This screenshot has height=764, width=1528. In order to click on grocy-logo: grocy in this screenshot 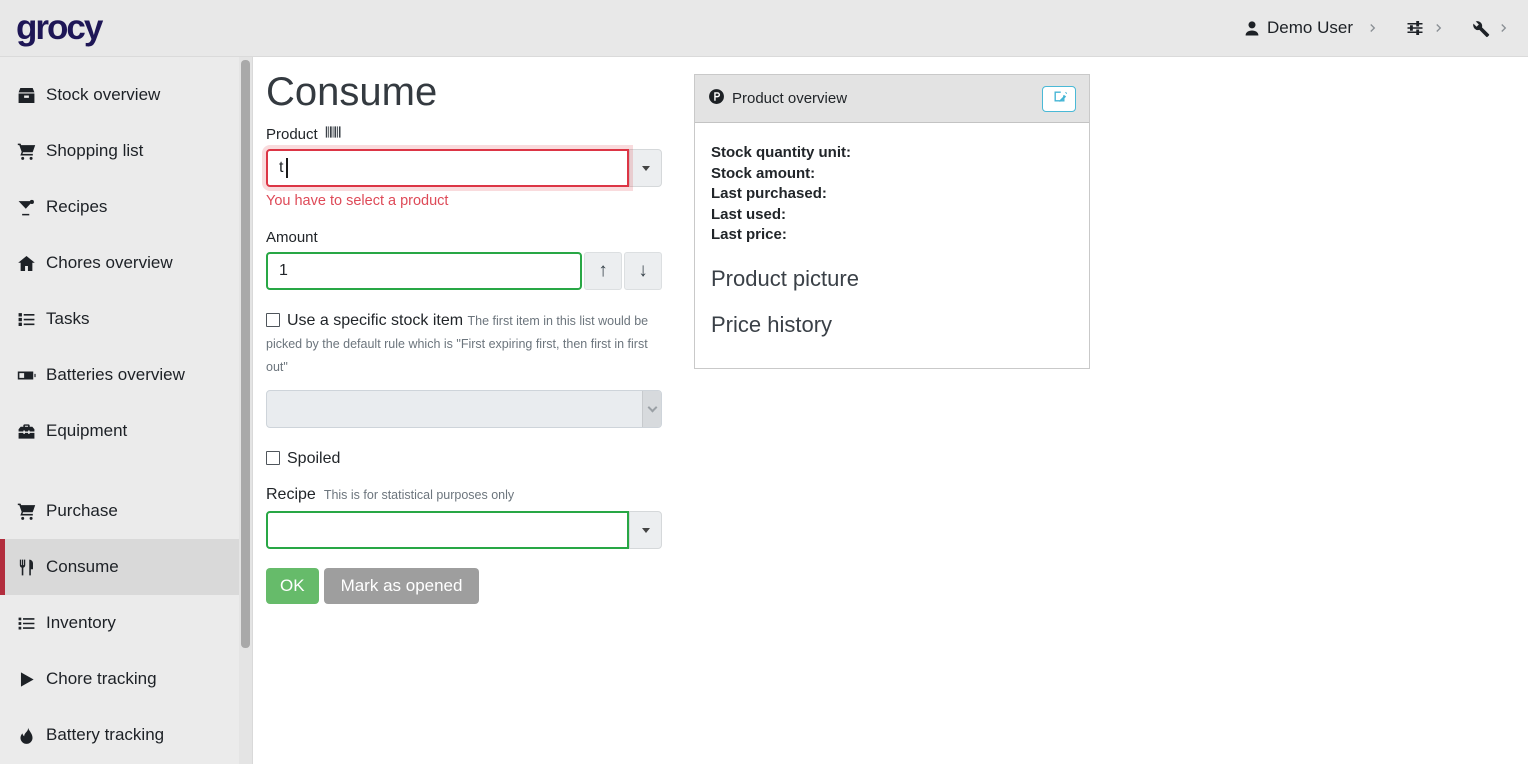, I will do `click(59, 27)`.